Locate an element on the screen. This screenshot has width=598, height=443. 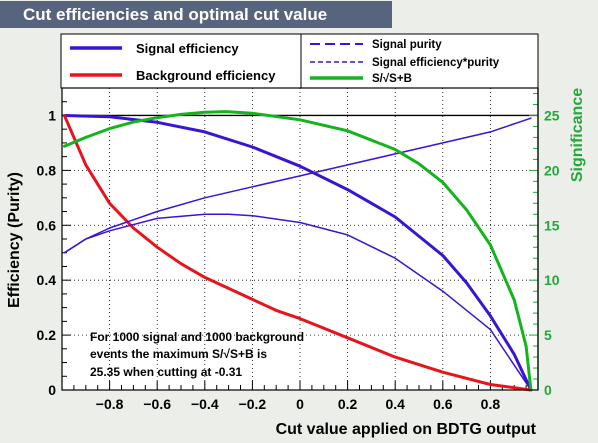
y-right-tick-label: 20 is located at coordinates (552, 170).